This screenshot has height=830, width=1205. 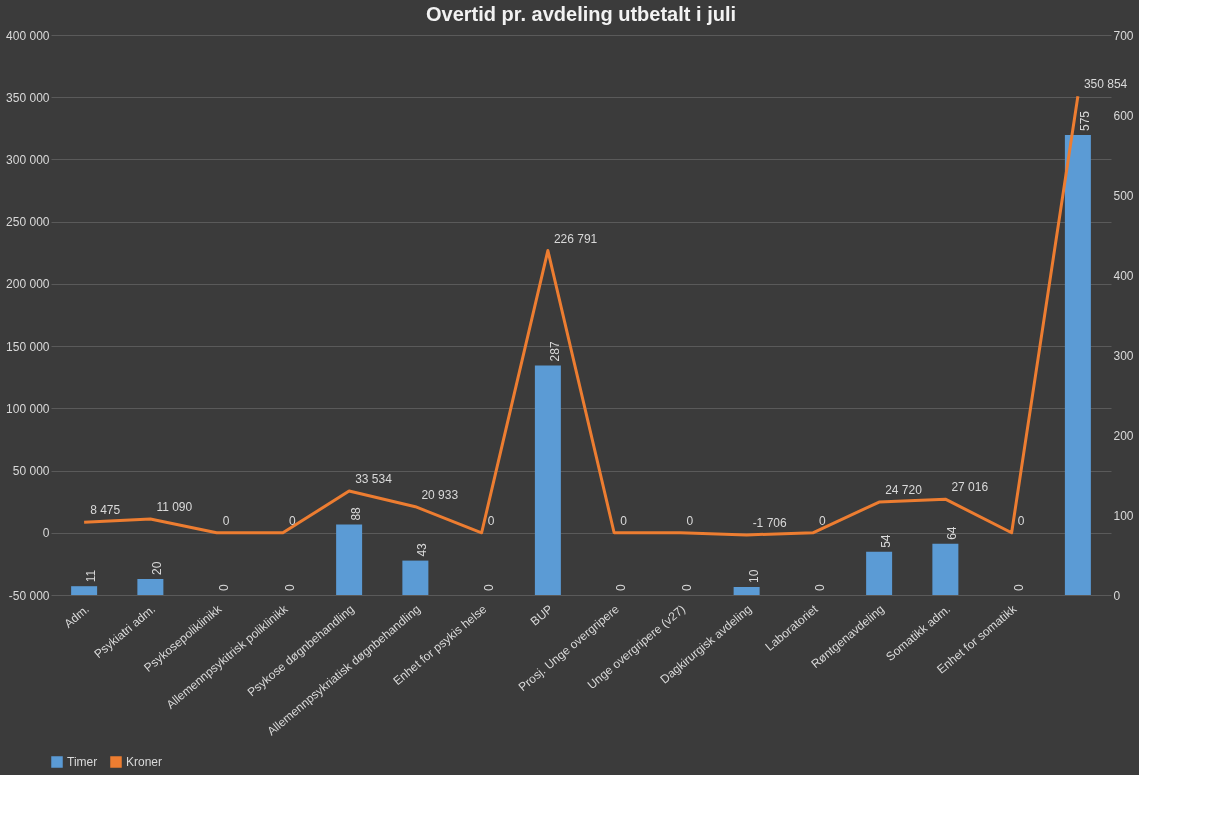 I want to click on data-label: 20, so click(x=157, y=568).